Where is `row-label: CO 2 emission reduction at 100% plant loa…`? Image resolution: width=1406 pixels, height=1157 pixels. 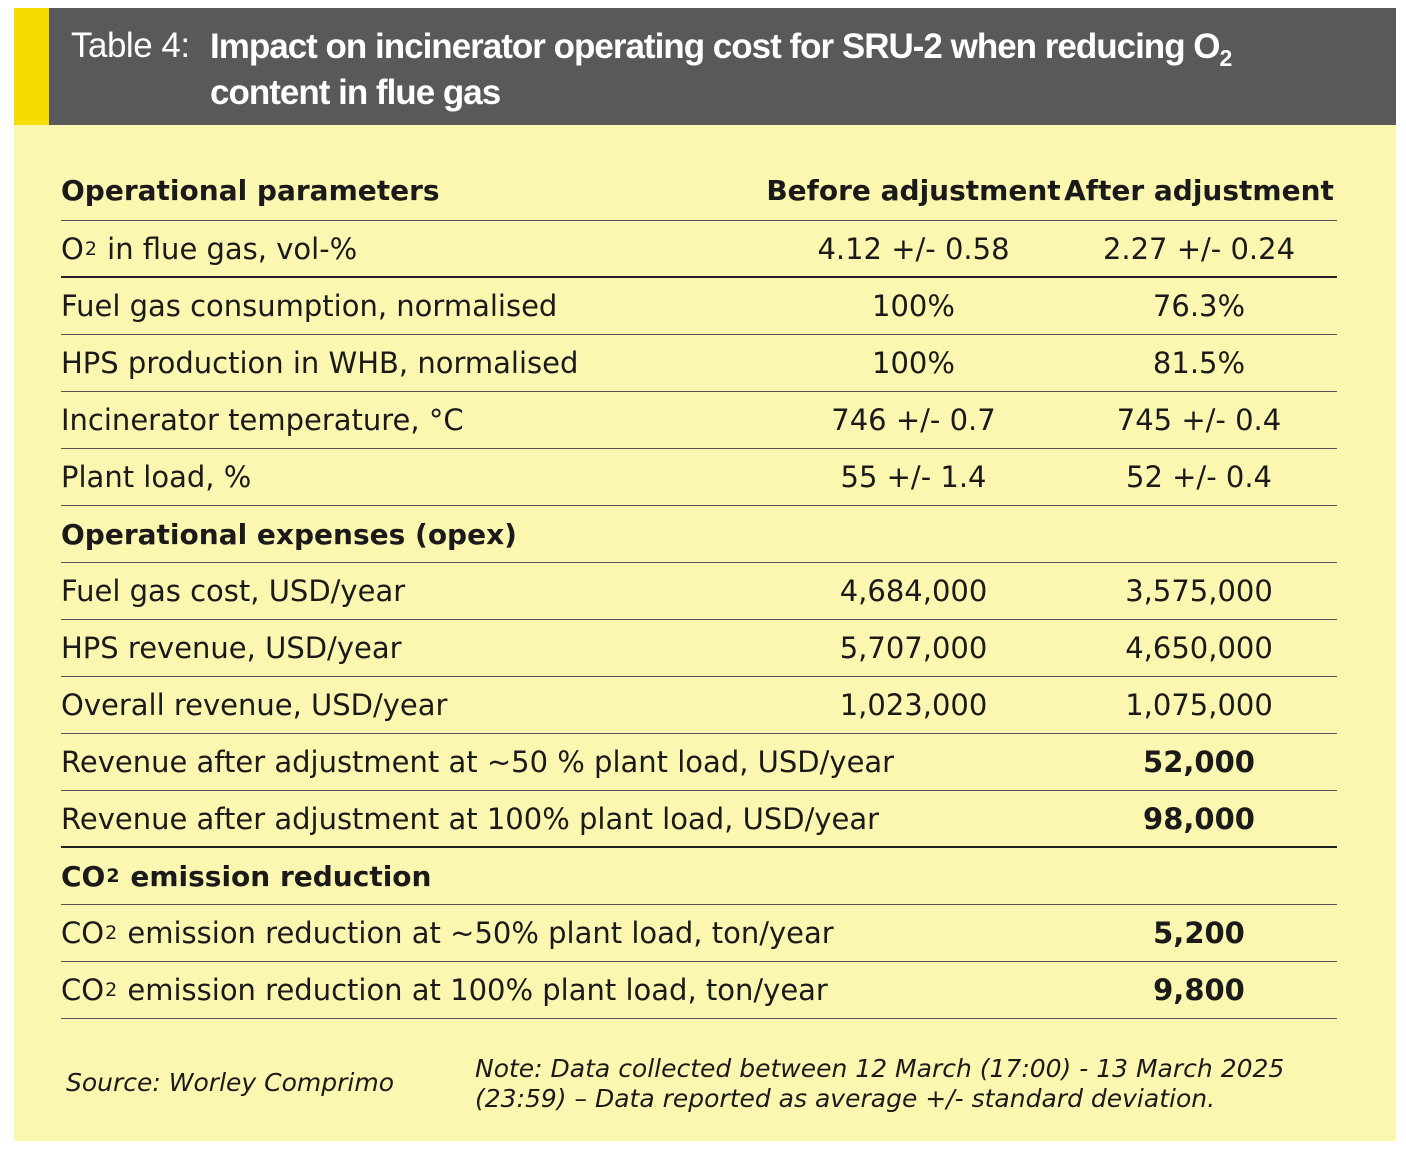
row-label: CO 2 emission reduction at 100% plant loa… is located at coordinates (444, 990).